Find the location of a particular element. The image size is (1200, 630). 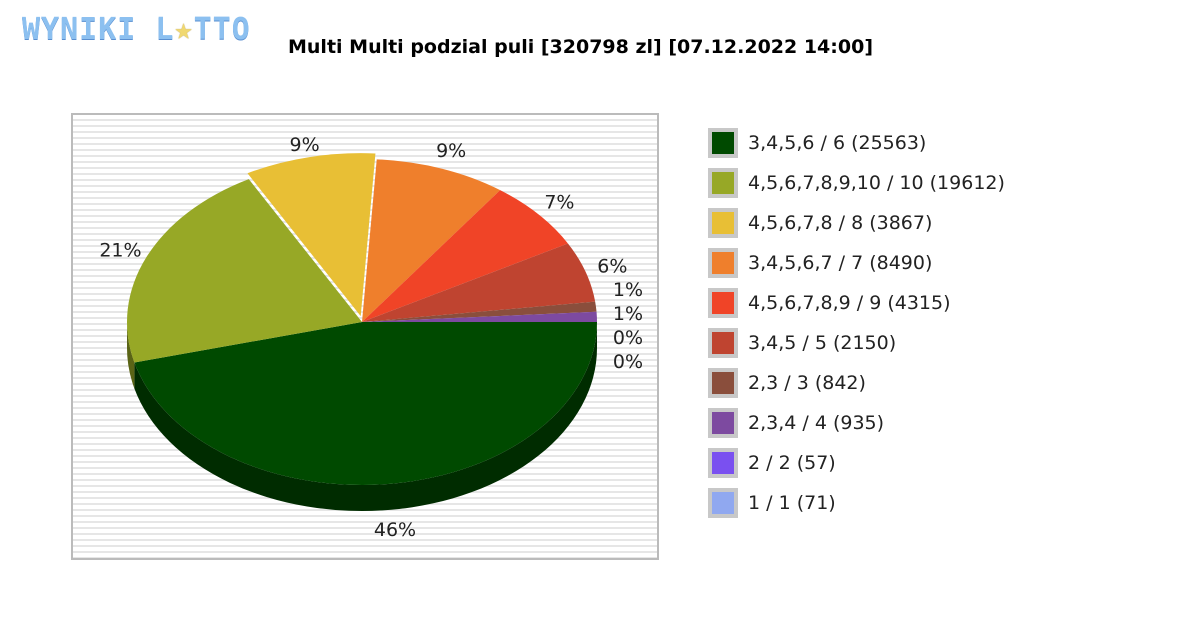

legend-item: 3,4,5,6,7 / 7 (8490) is located at coordinates (856, 263).